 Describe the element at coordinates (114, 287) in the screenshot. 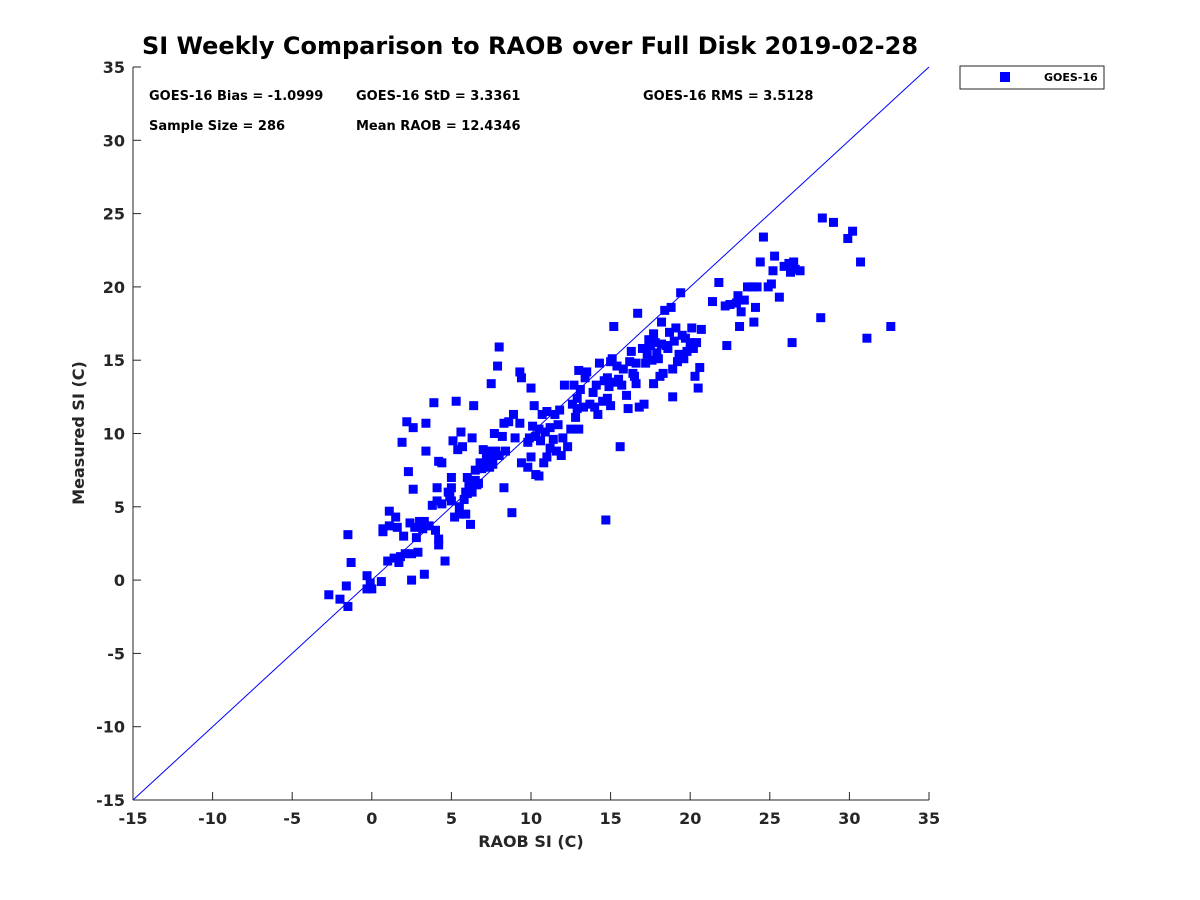

I see `y-tick-label: 20` at that location.